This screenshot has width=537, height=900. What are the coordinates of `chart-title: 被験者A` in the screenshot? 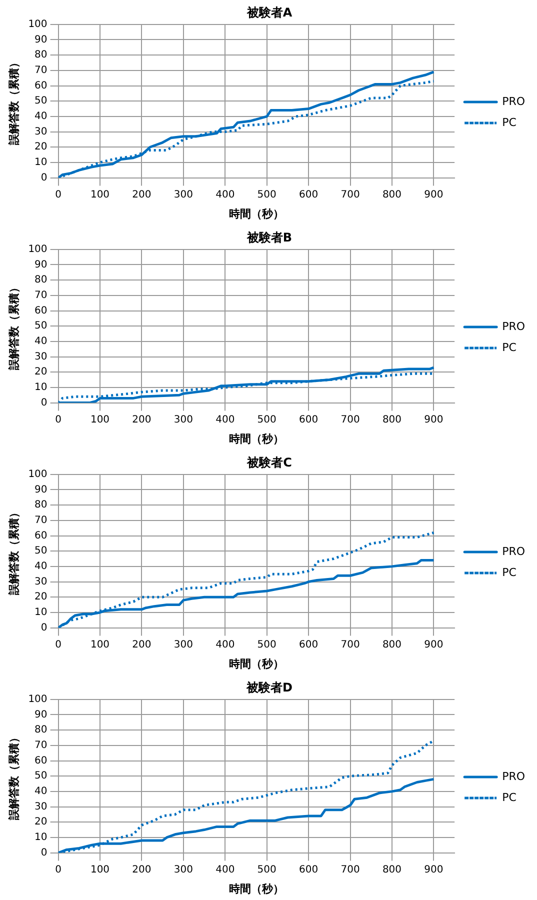 It's located at (269, 12).